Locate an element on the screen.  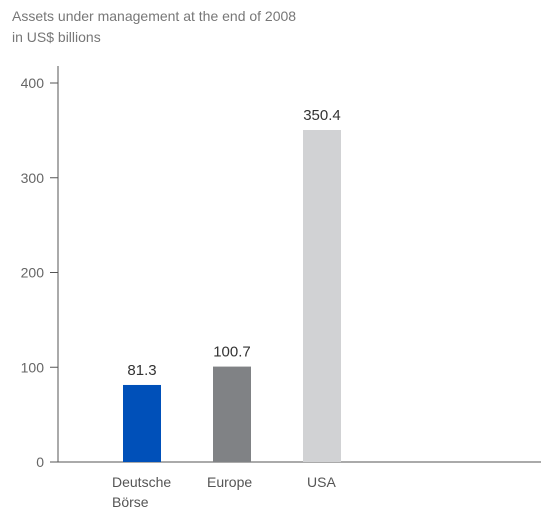
y-axis-ticks: 0 100 200 300 400 is located at coordinates (39, 272).